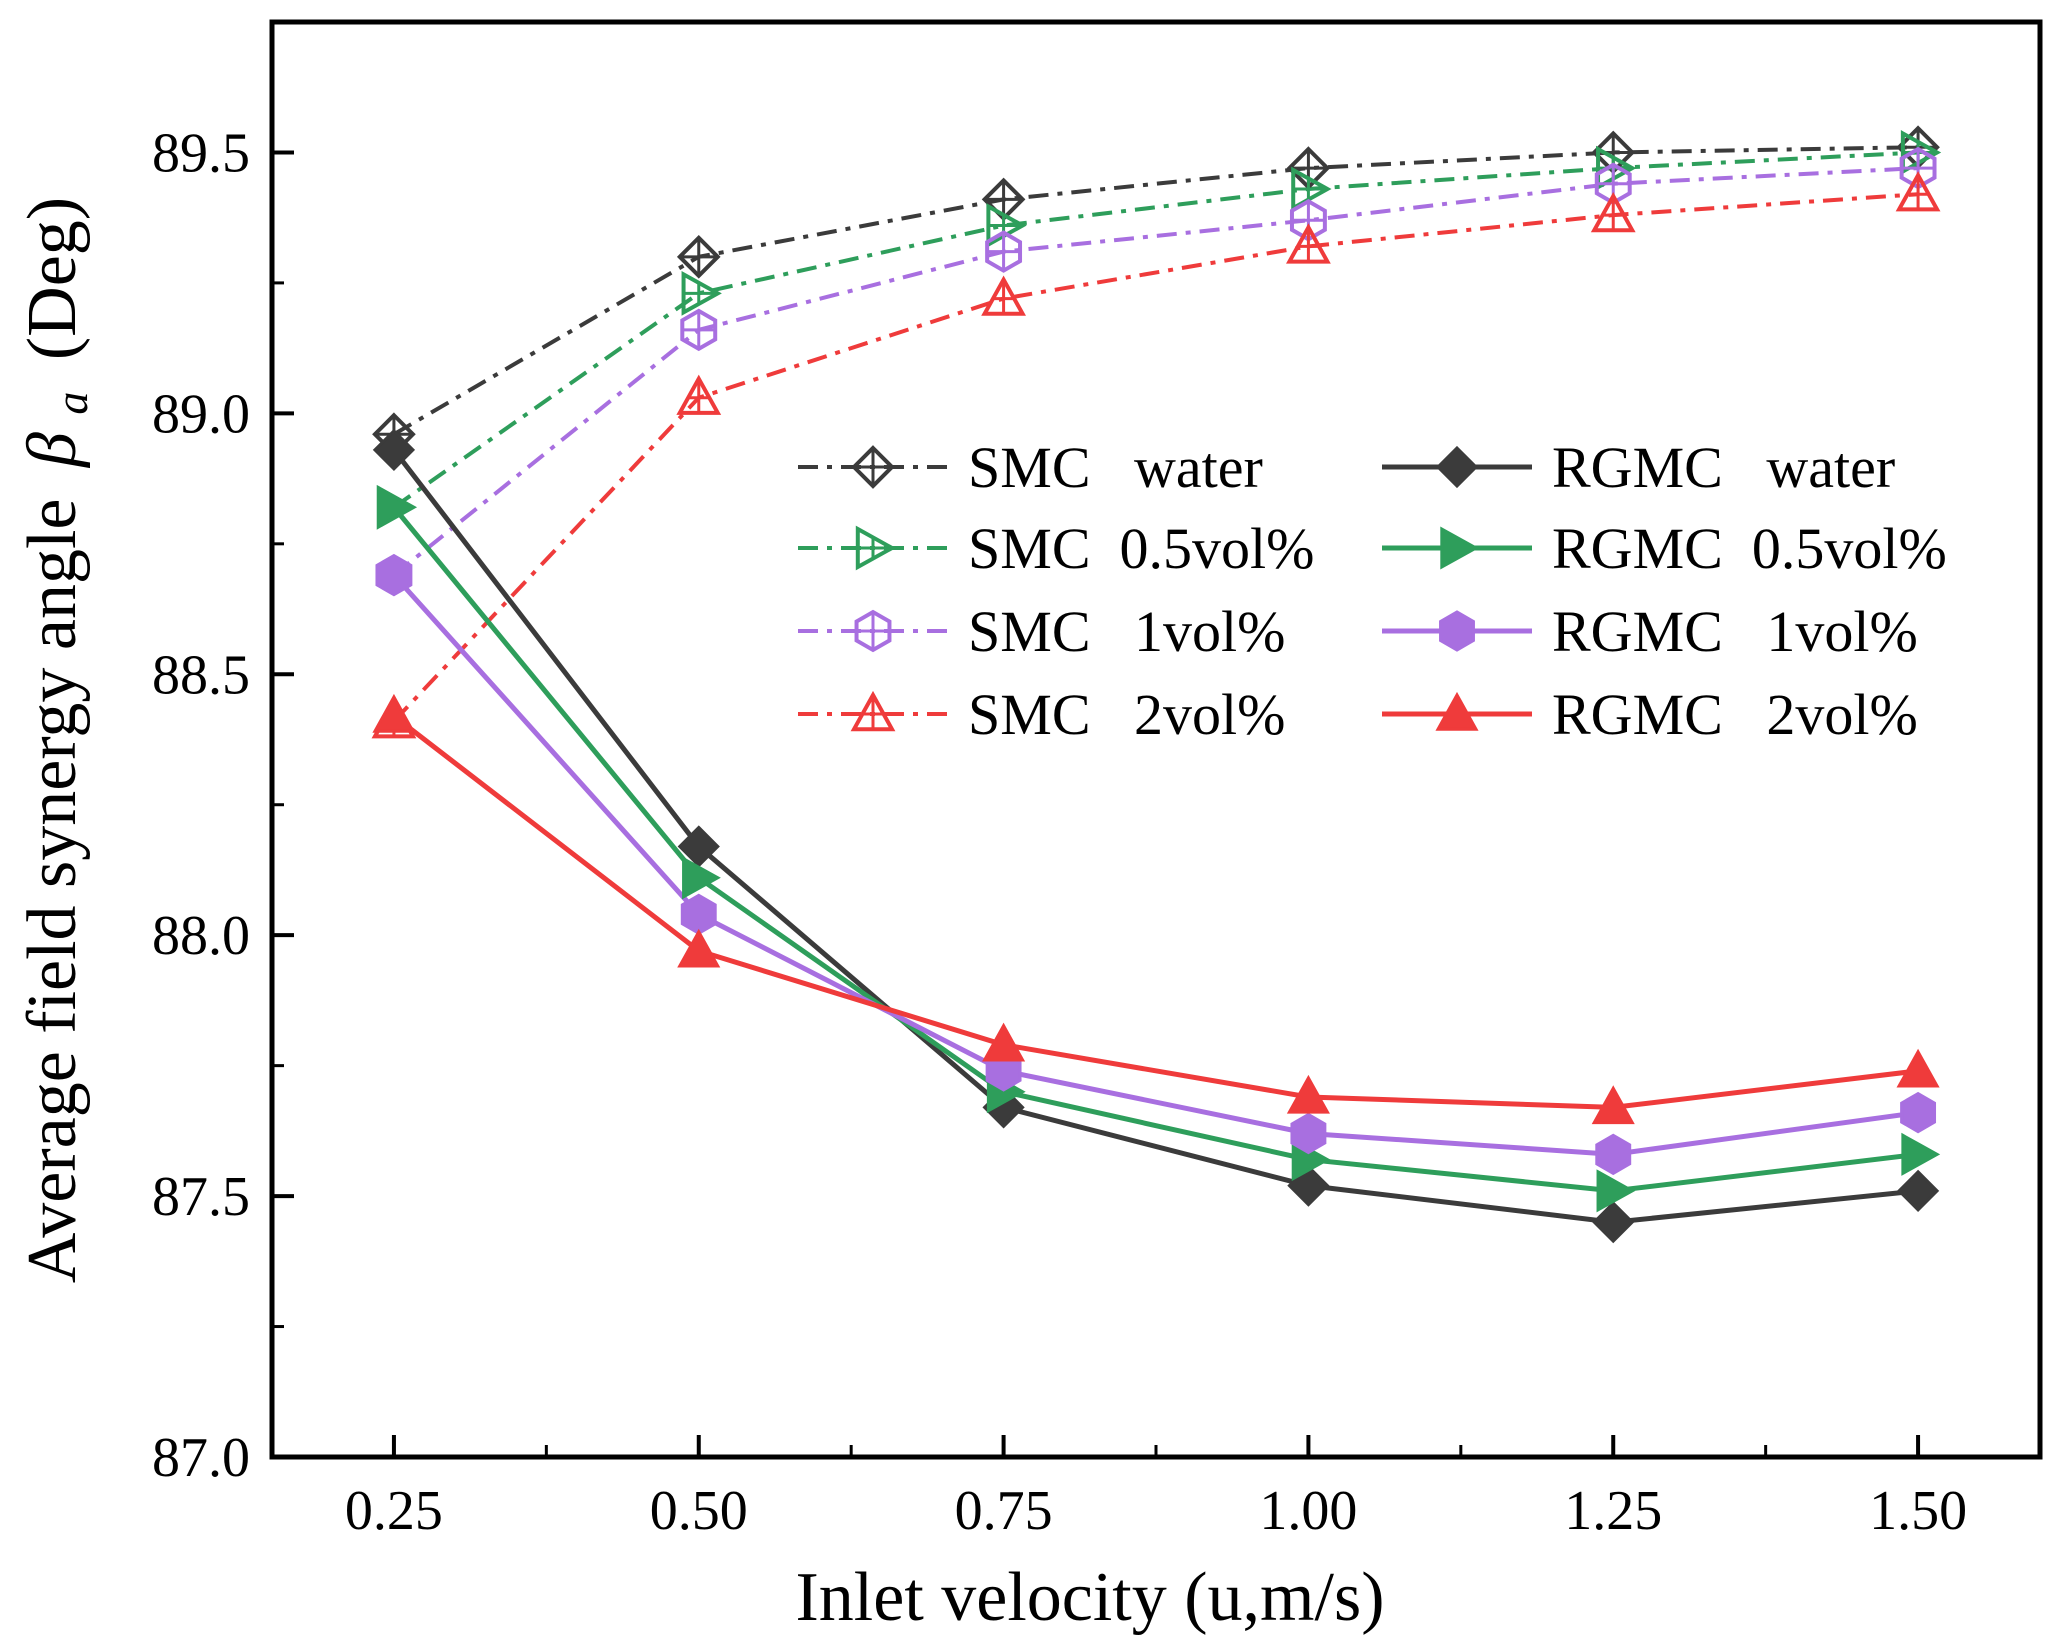 This screenshot has width=2060, height=1640. What do you see at coordinates (698, 256) in the screenshot?
I see `point-smc-water` at bounding box center [698, 256].